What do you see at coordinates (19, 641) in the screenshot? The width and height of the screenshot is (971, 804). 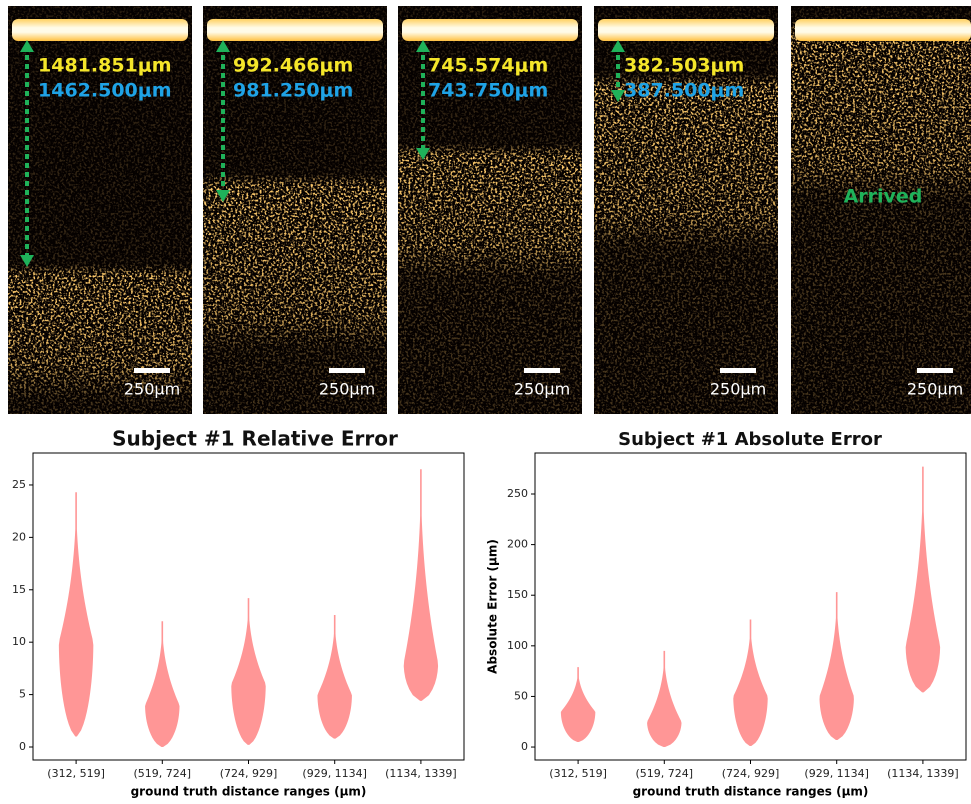 I see `y-tick-label: 10` at bounding box center [19, 641].